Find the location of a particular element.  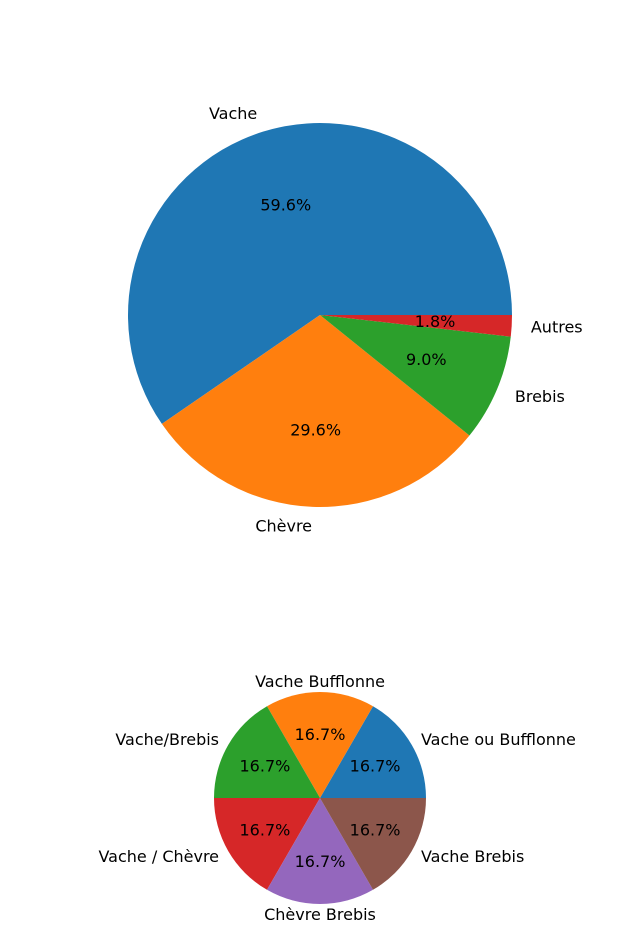

pie-percent-label-chevre: 29.6% is located at coordinates (315, 430).